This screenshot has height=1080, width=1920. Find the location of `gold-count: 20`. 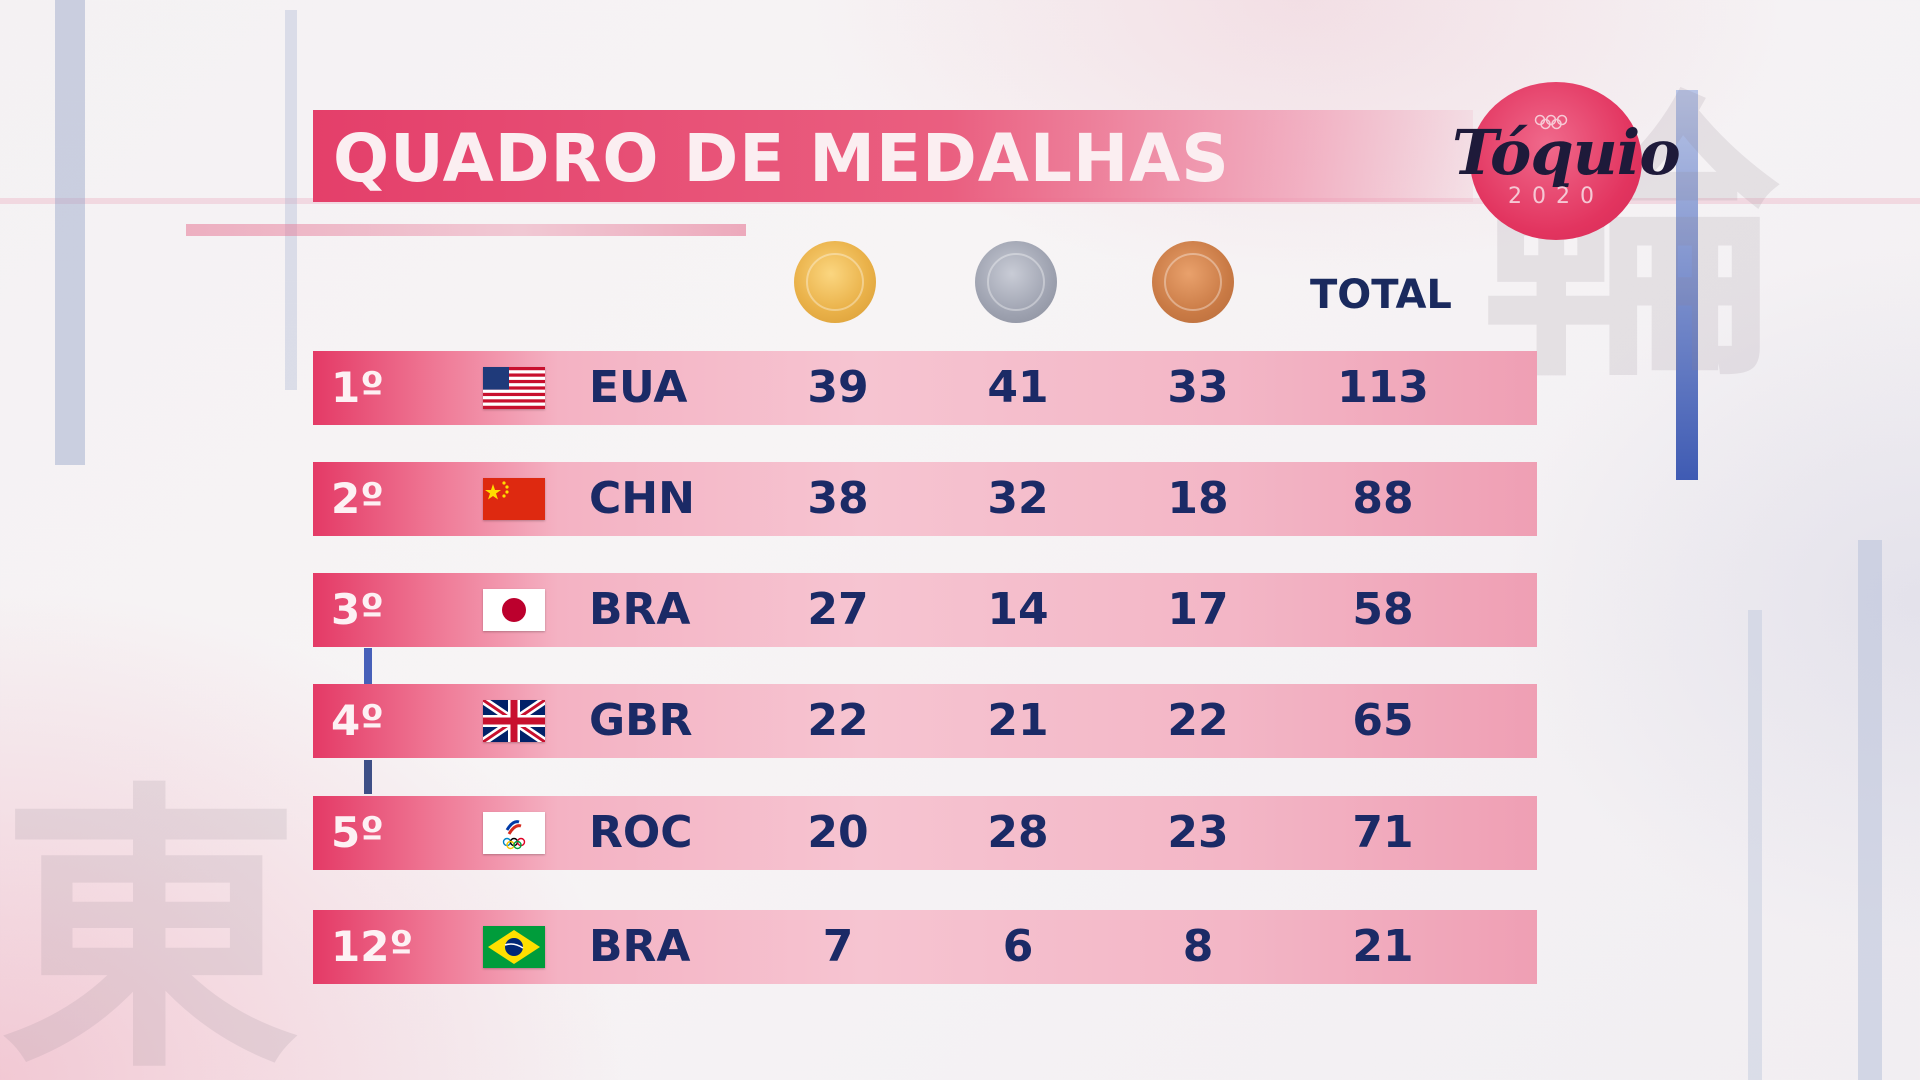

gold-count: 20 is located at coordinates (838, 832).